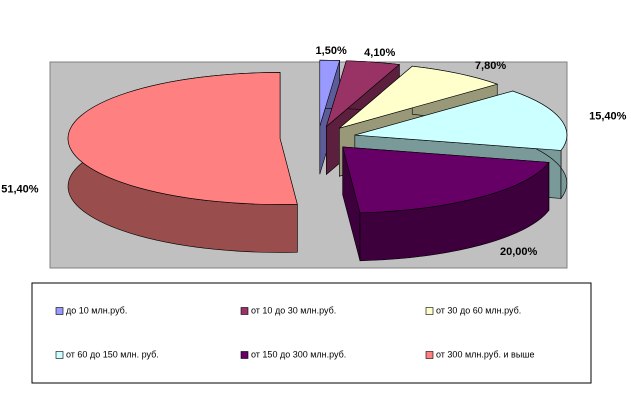 The height and width of the screenshot is (419, 631). I want to click on legend-label: от 60 до 150 млн. руб., so click(112, 354).